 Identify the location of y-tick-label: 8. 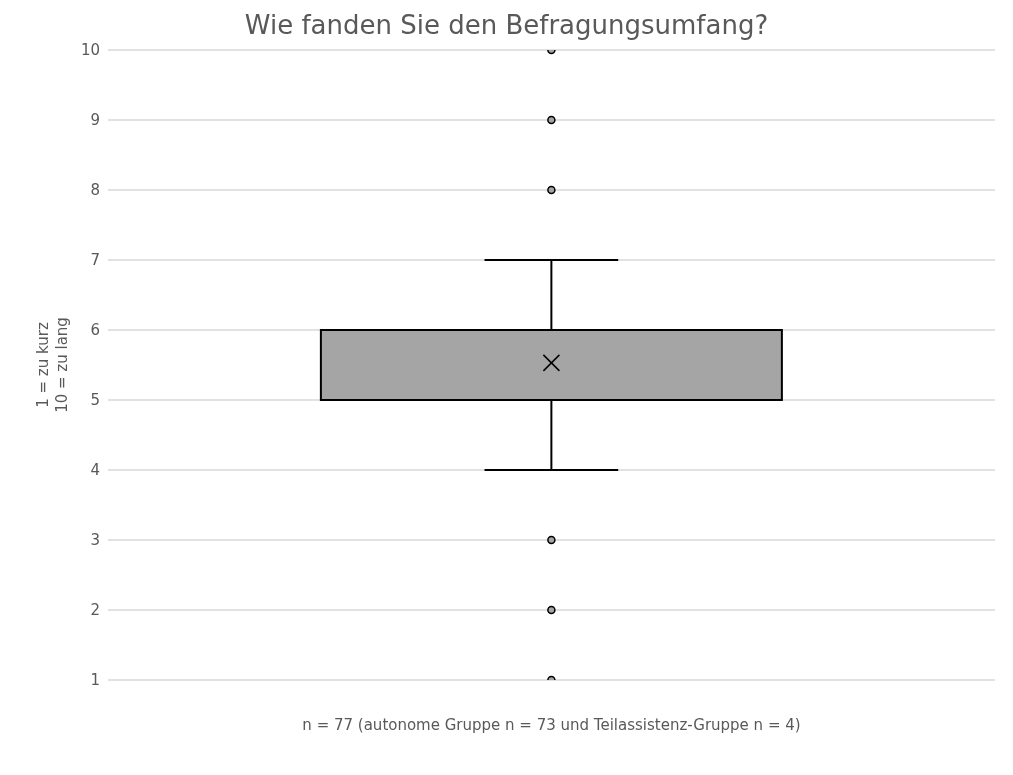
(95, 190).